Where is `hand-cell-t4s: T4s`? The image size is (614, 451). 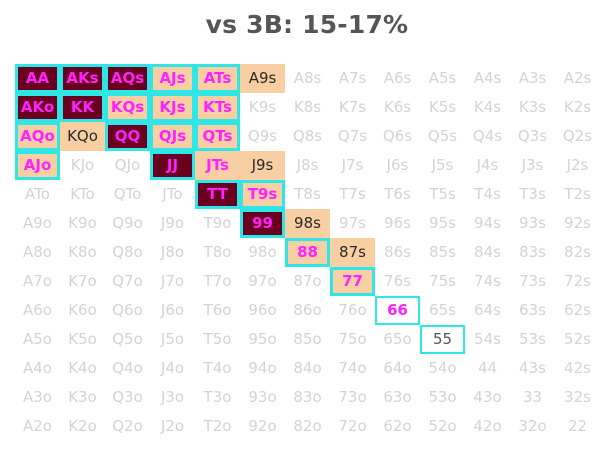
hand-cell-t4s: T4s is located at coordinates (487, 194).